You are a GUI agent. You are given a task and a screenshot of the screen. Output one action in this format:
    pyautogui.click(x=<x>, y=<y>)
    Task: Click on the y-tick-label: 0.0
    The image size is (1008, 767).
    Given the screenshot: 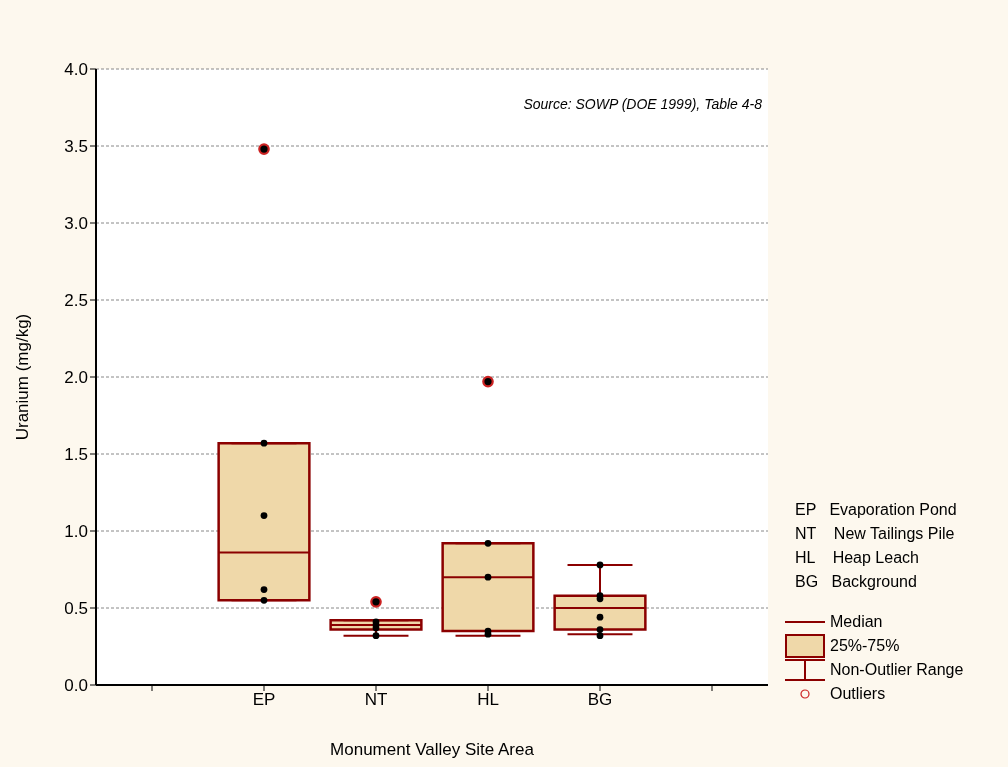 What is the action you would take?
    pyautogui.click(x=76, y=686)
    